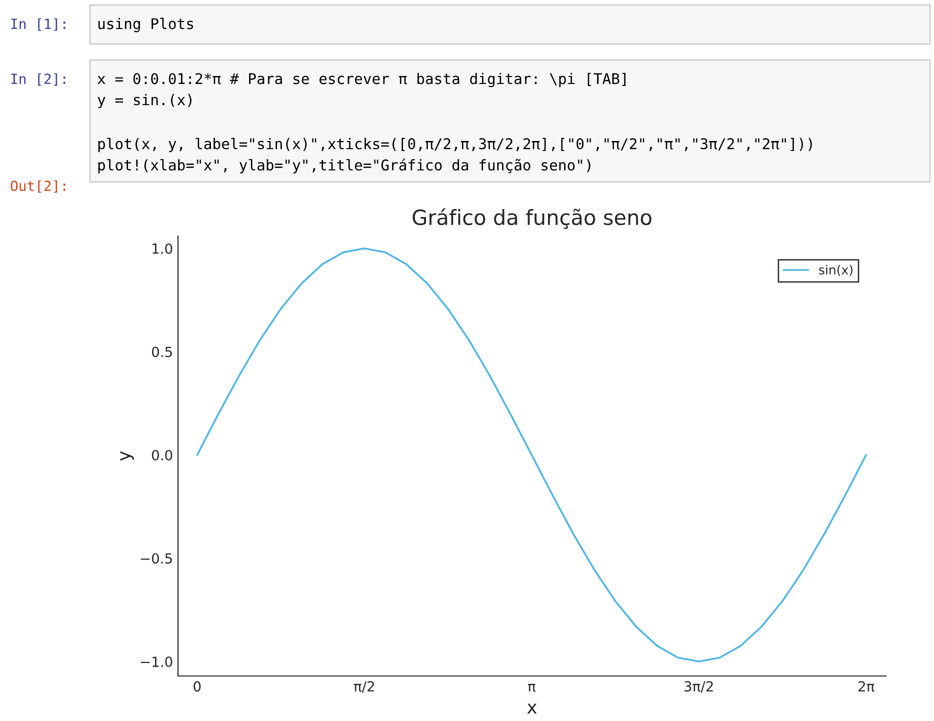 The height and width of the screenshot is (721, 934). I want to click on chart-title: Gráfico da função seno, so click(532, 218).